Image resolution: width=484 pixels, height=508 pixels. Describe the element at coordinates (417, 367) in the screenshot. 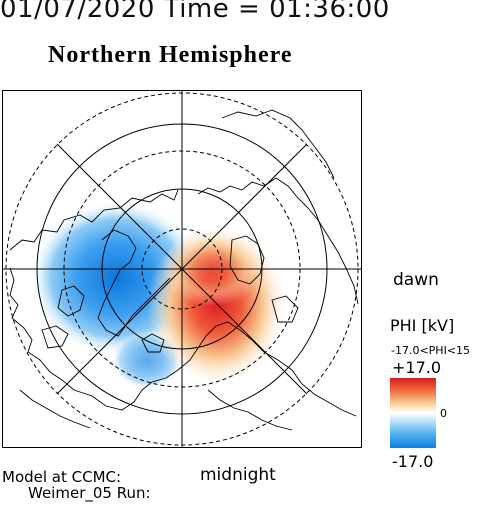

I see `colorbar-max-label: +17.0` at that location.